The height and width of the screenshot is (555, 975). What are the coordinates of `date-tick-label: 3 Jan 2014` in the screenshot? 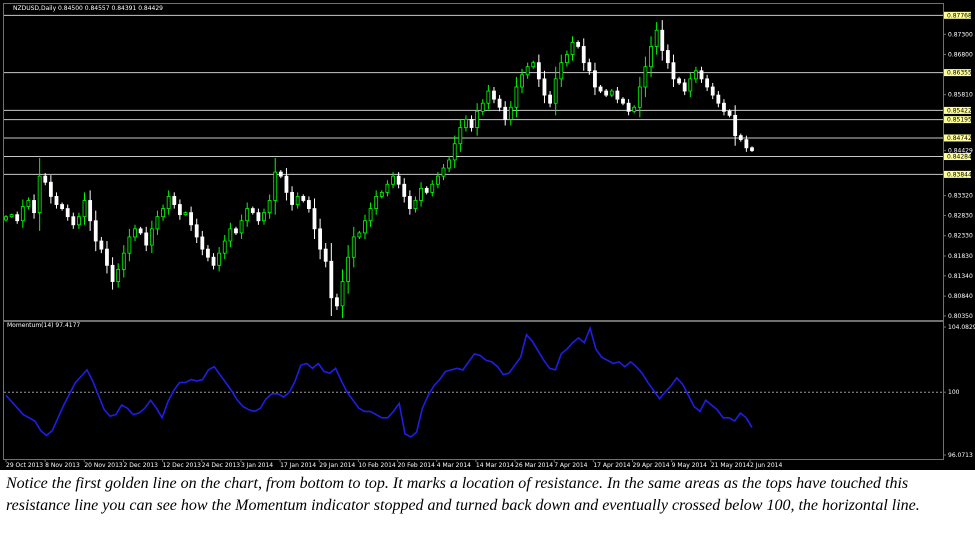 It's located at (257, 465).